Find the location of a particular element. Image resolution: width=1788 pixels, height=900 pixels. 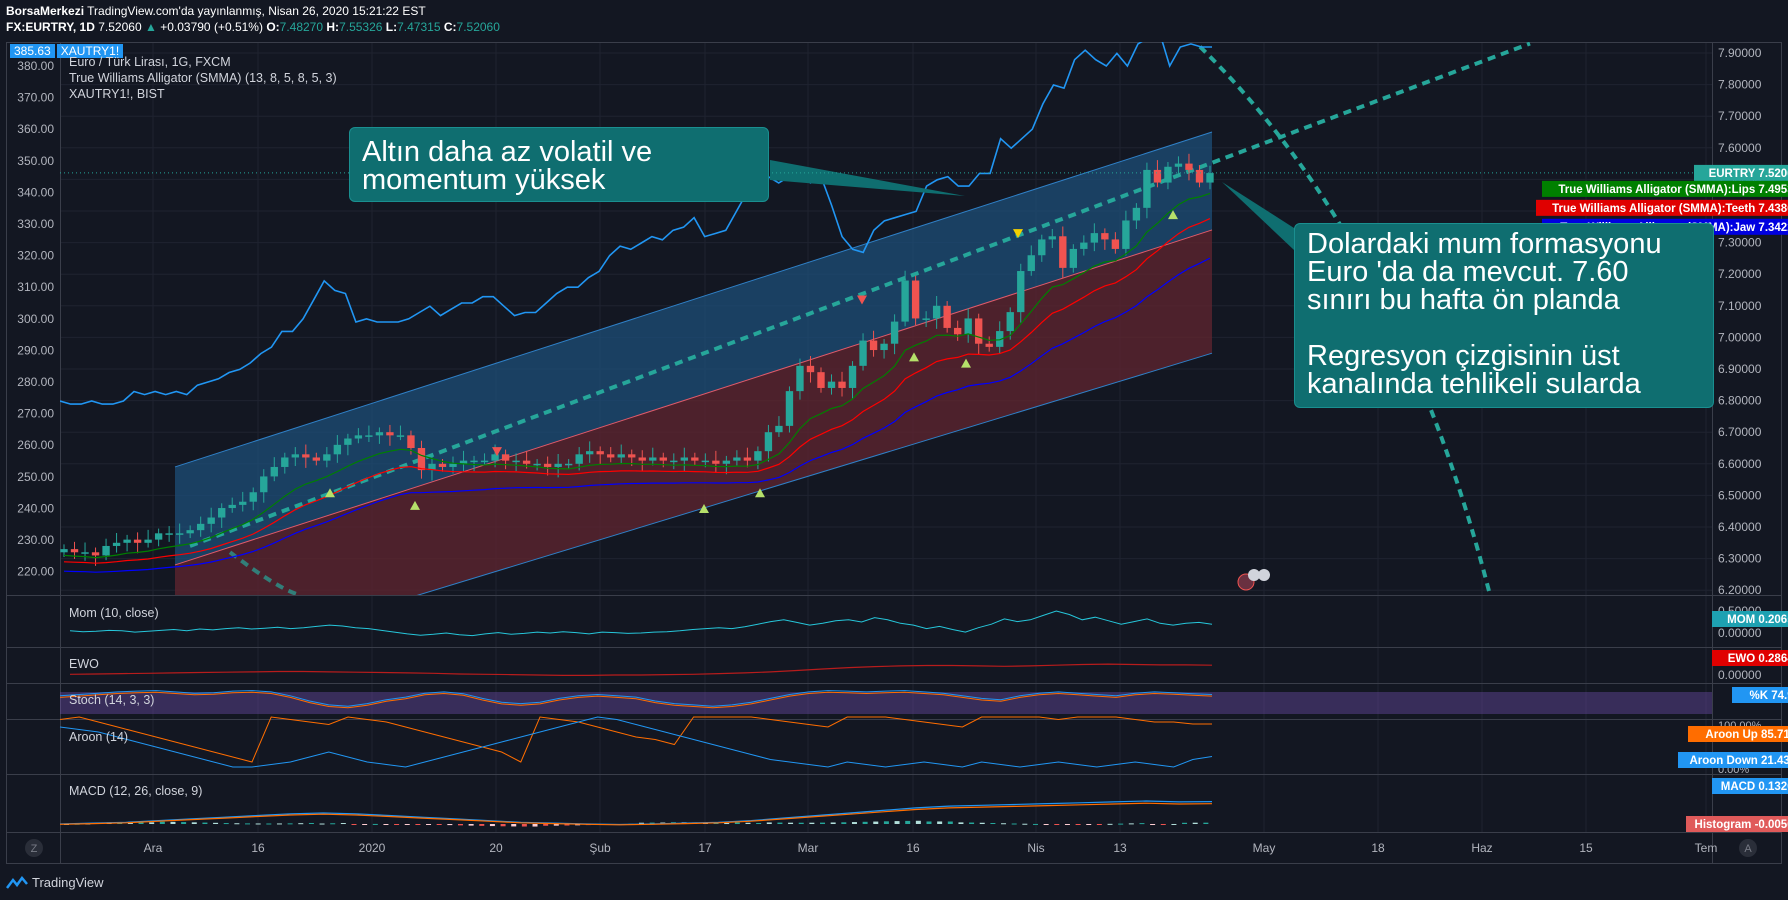

aroon-up-value-label-text: Aroon Up 85.71% is located at coordinates (1746, 735).